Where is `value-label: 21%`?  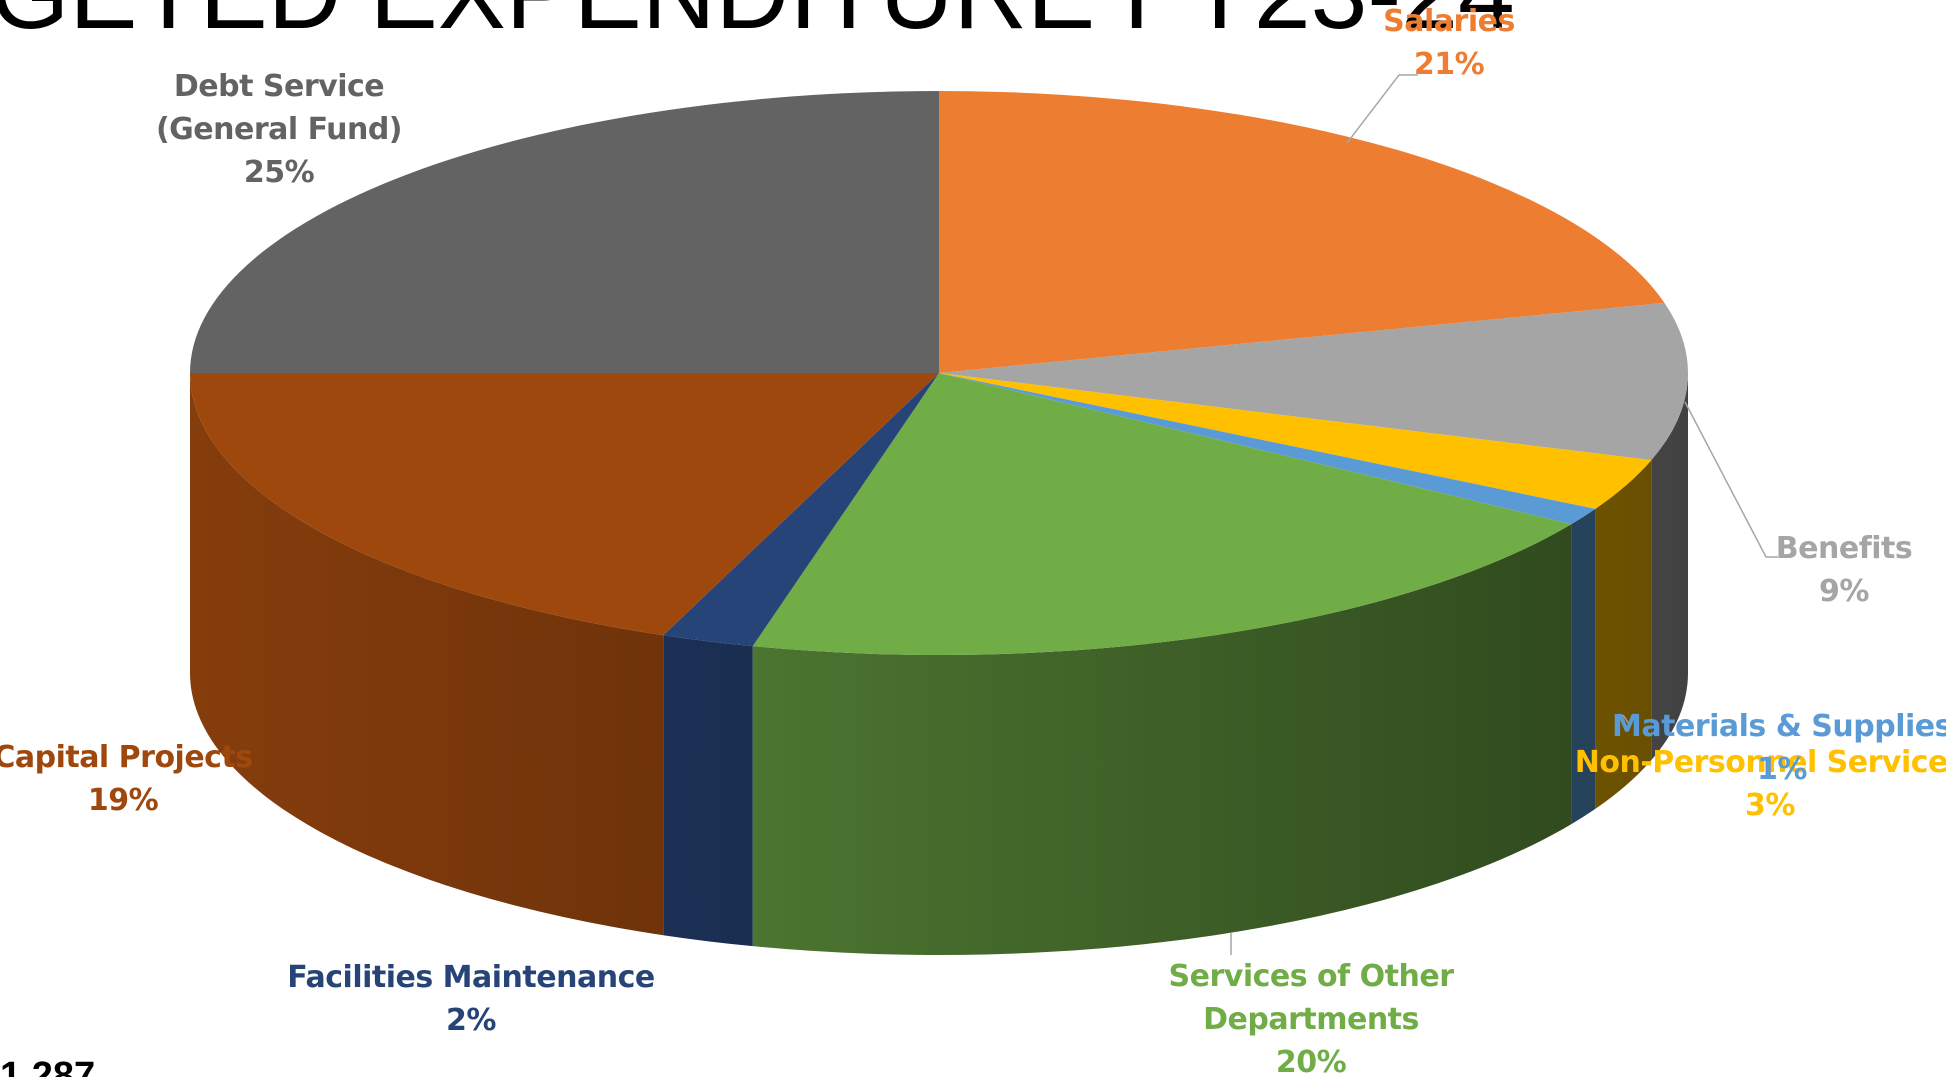
value-label: 21% is located at coordinates (1449, 64).